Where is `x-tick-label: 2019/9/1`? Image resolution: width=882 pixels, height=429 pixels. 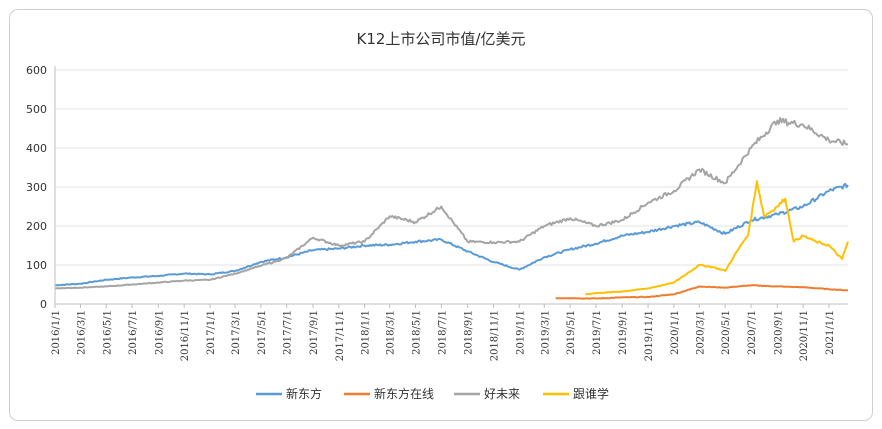
x-tick-label: 2019/9/1 is located at coordinates (623, 332).